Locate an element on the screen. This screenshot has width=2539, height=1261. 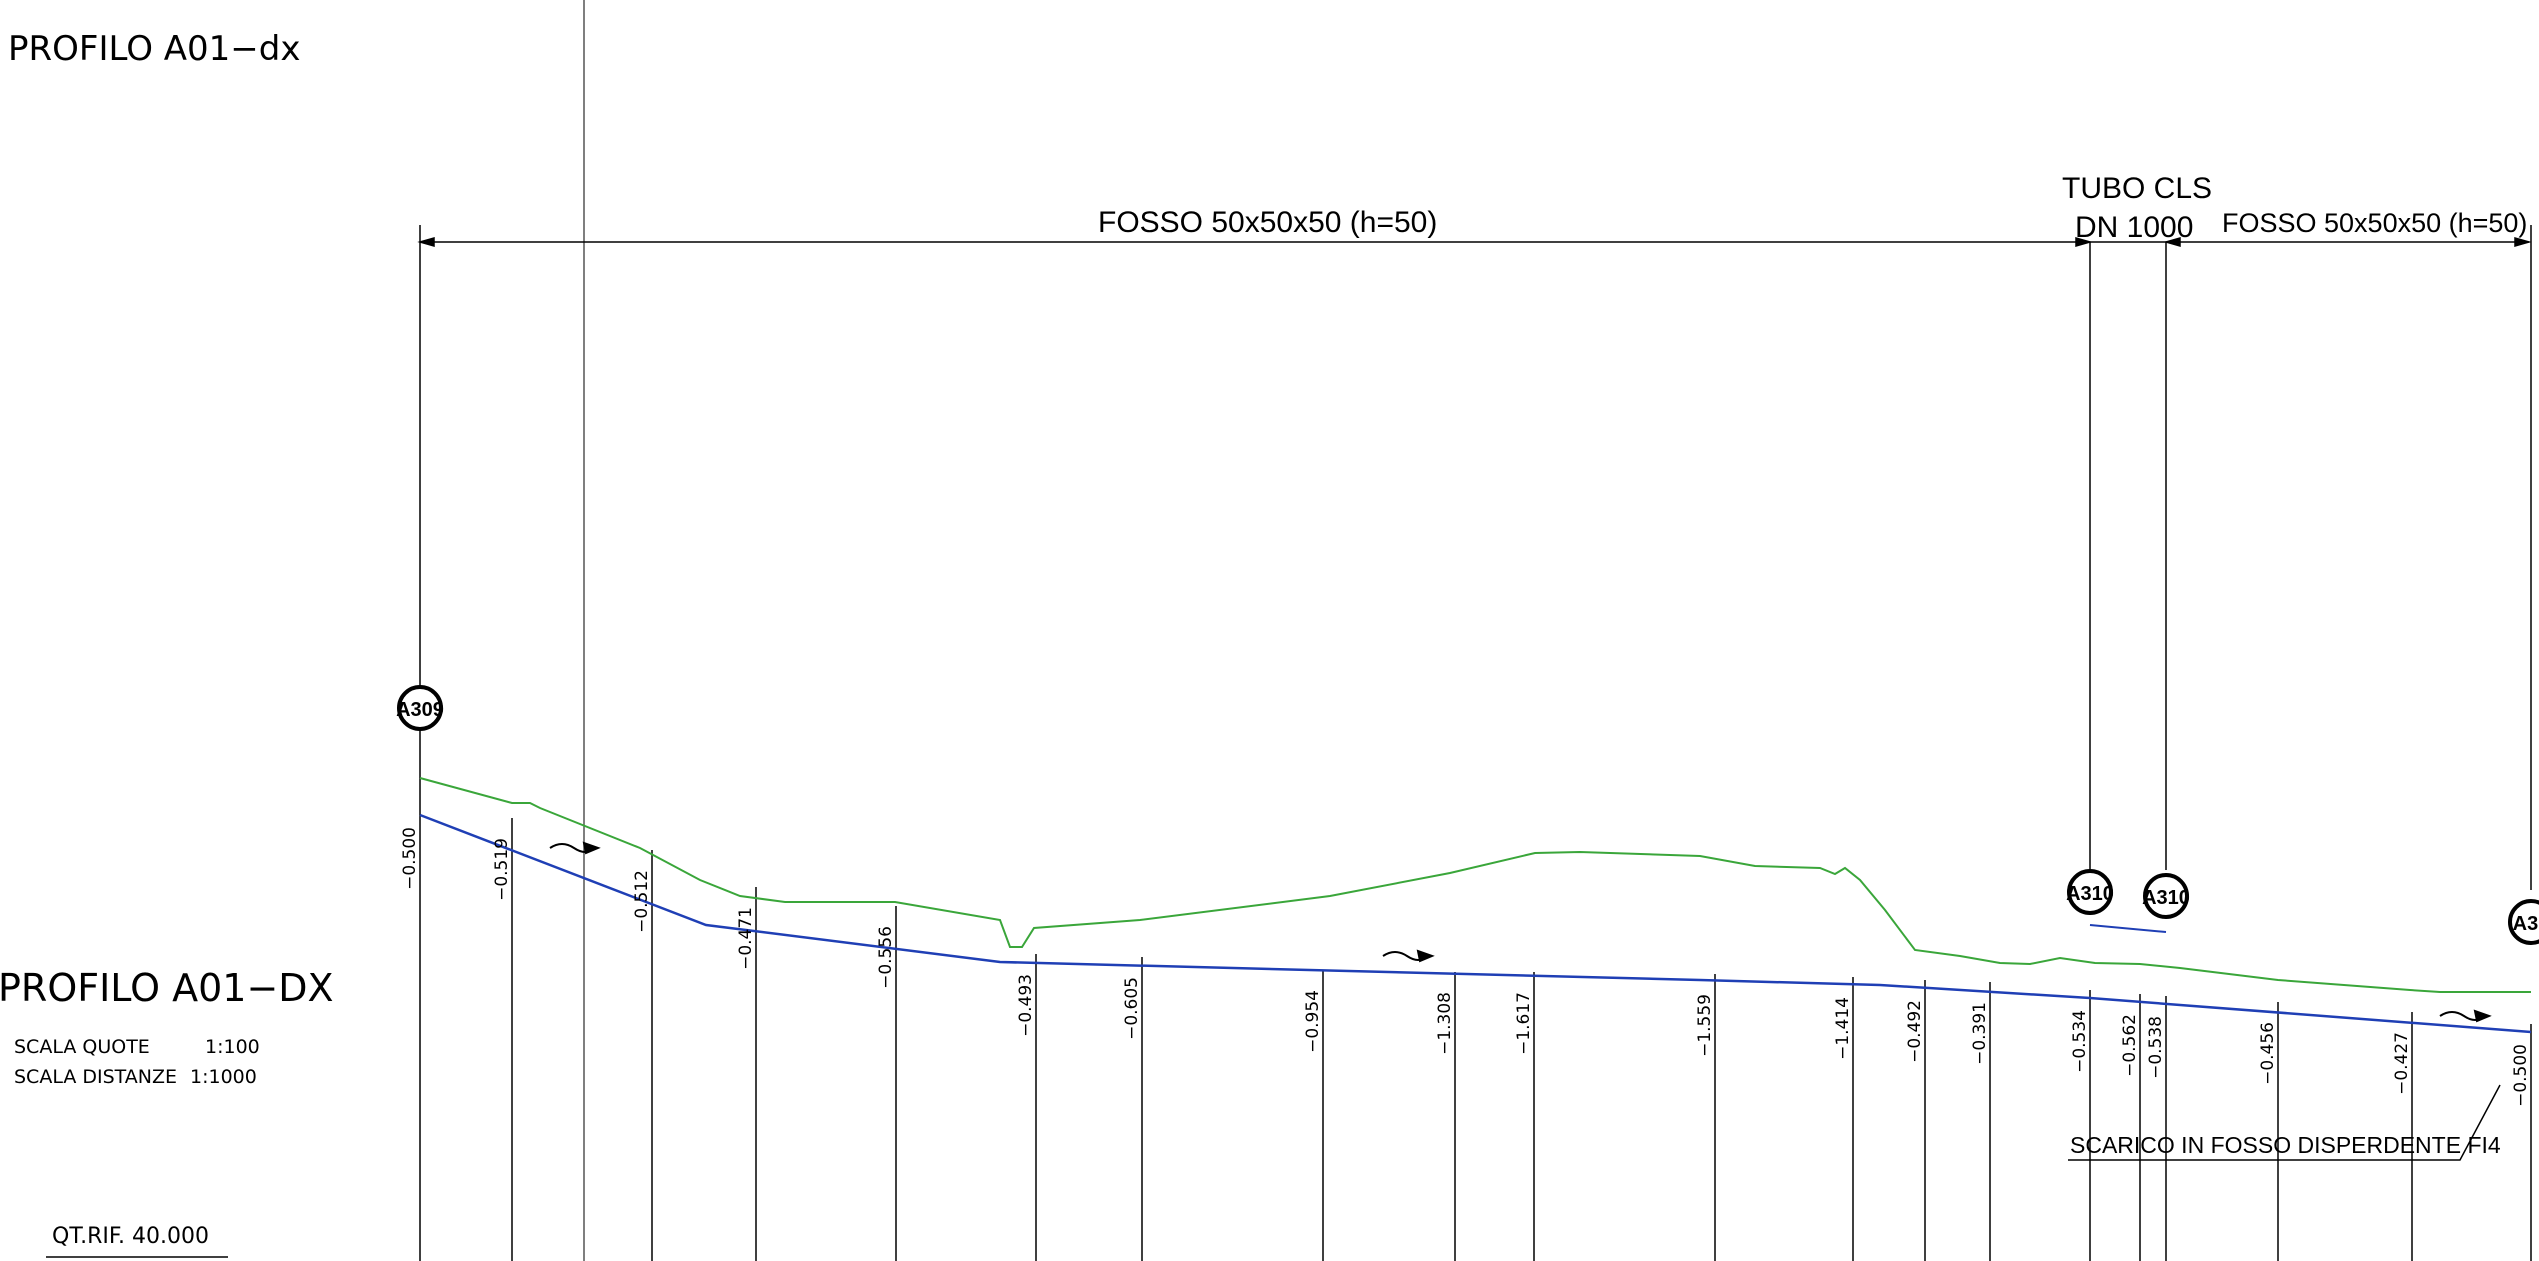
ground-line is located at coordinates (1475, 885).